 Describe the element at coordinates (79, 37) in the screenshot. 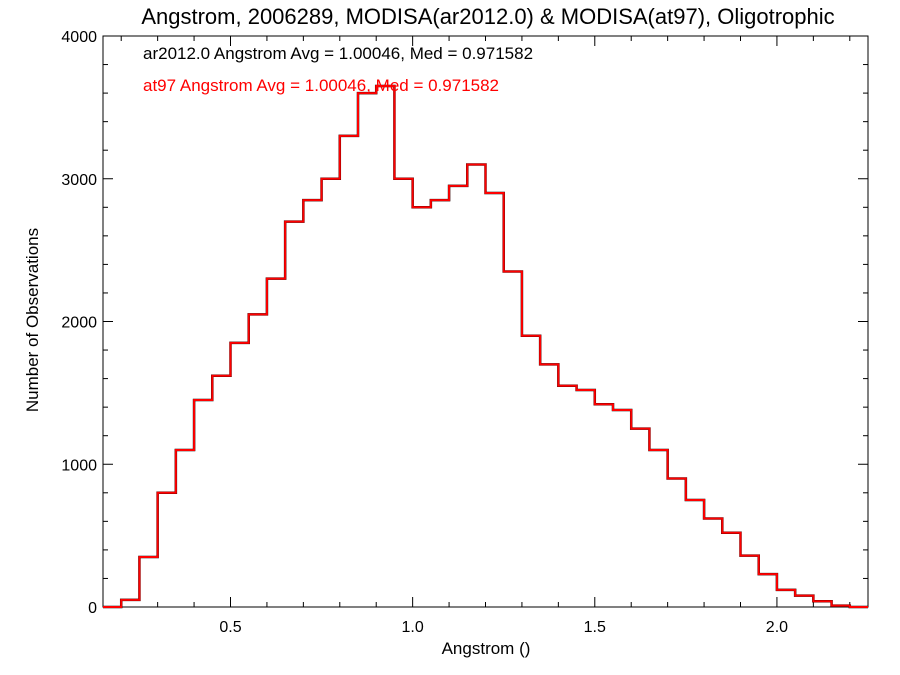

I see `y-tick-label: 4000` at that location.